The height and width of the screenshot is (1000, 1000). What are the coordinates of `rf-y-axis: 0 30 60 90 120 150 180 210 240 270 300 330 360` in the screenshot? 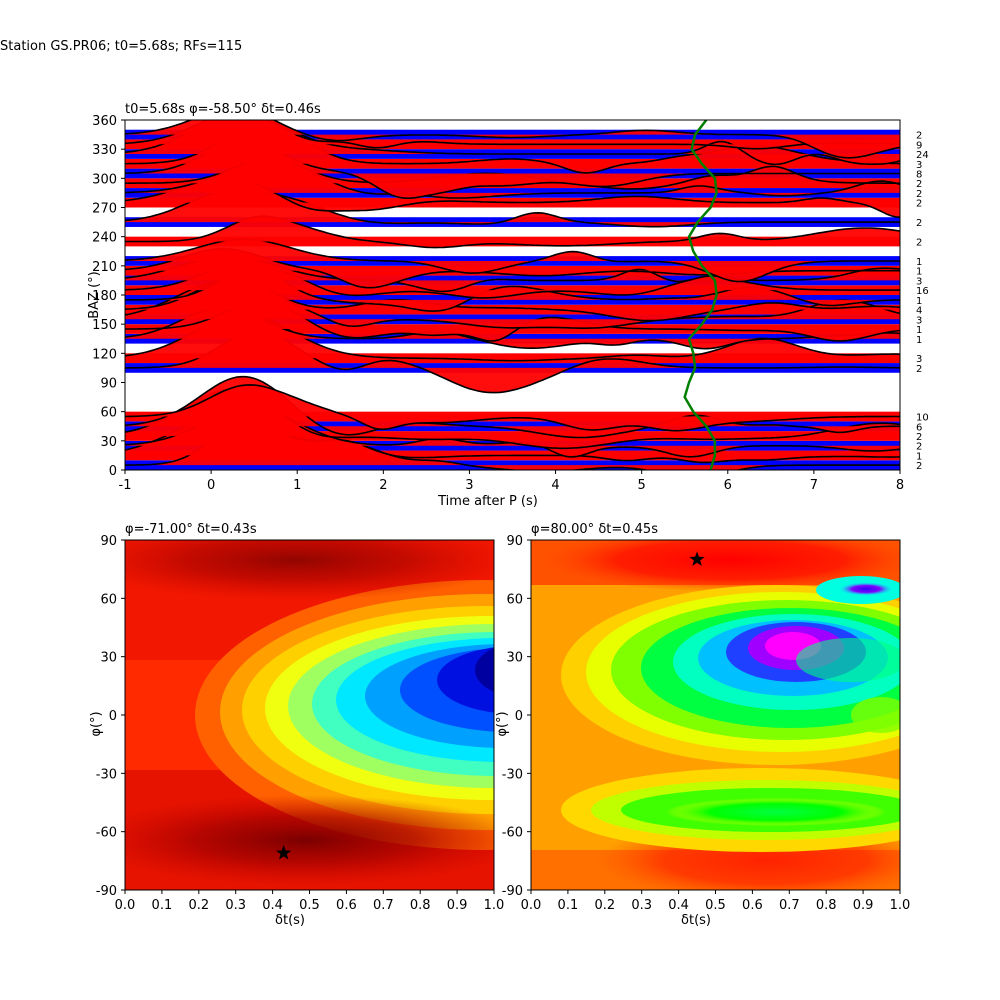 It's located at (108, 296).